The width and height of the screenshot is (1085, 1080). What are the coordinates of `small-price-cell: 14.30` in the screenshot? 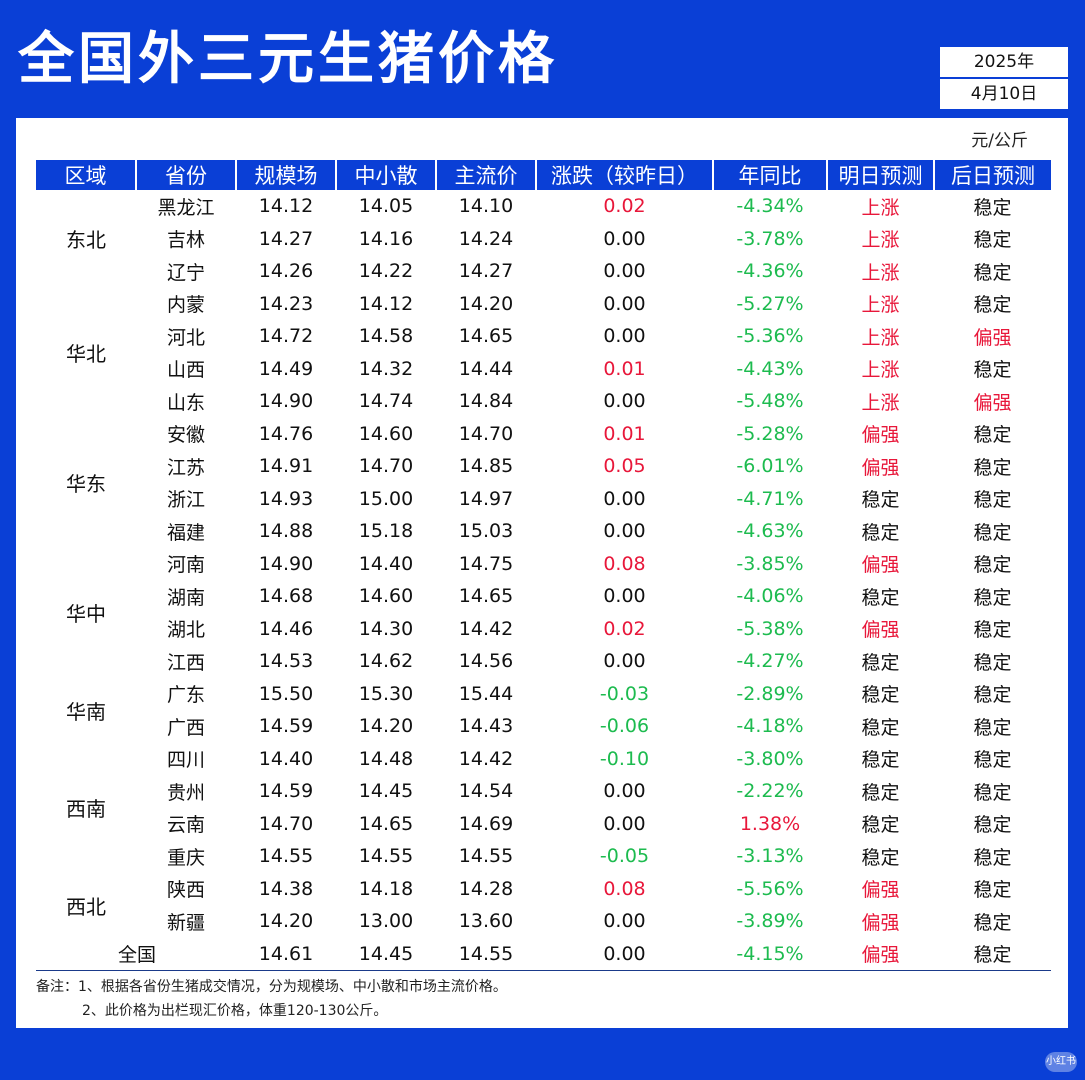 It's located at (386, 628).